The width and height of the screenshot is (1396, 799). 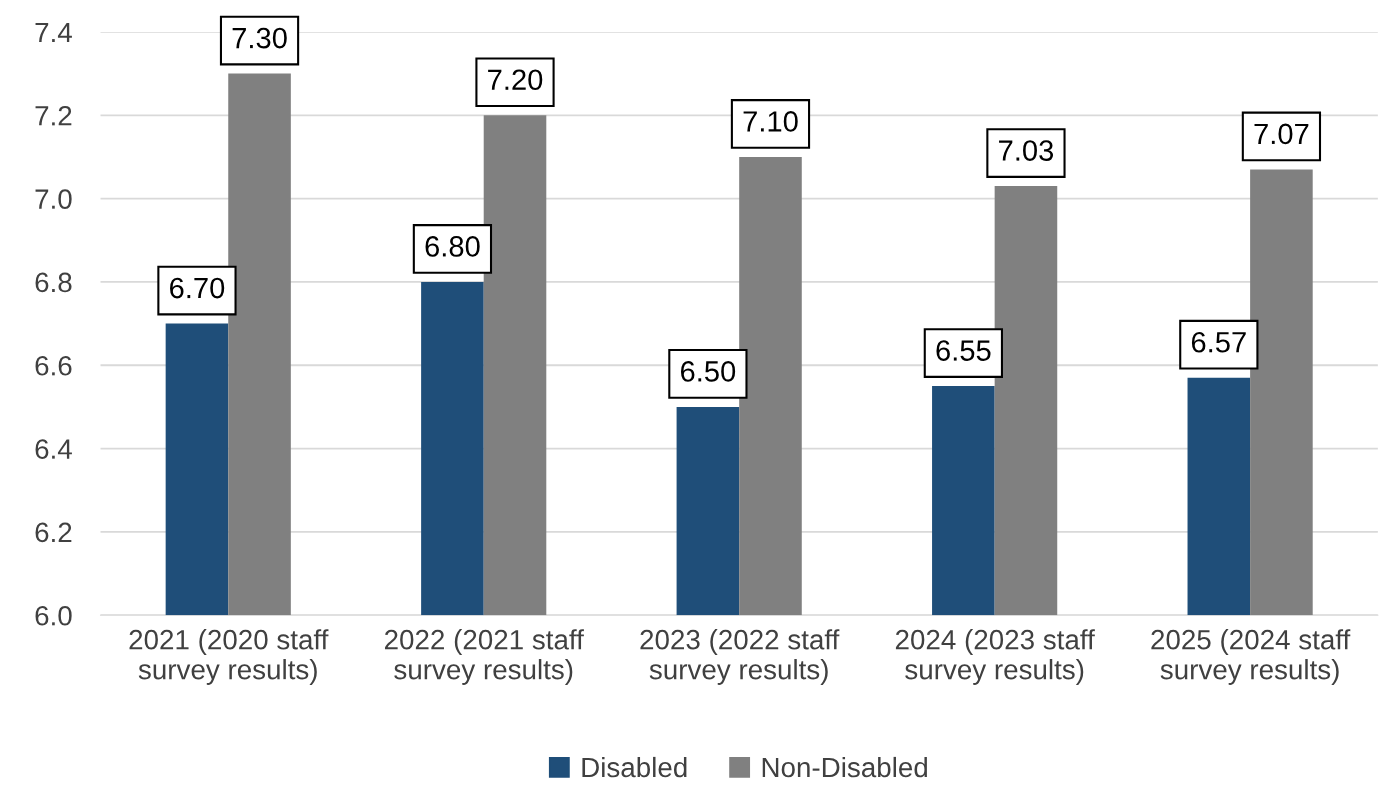 What do you see at coordinates (515, 80) in the screenshot?
I see `data-label: 7.20` at bounding box center [515, 80].